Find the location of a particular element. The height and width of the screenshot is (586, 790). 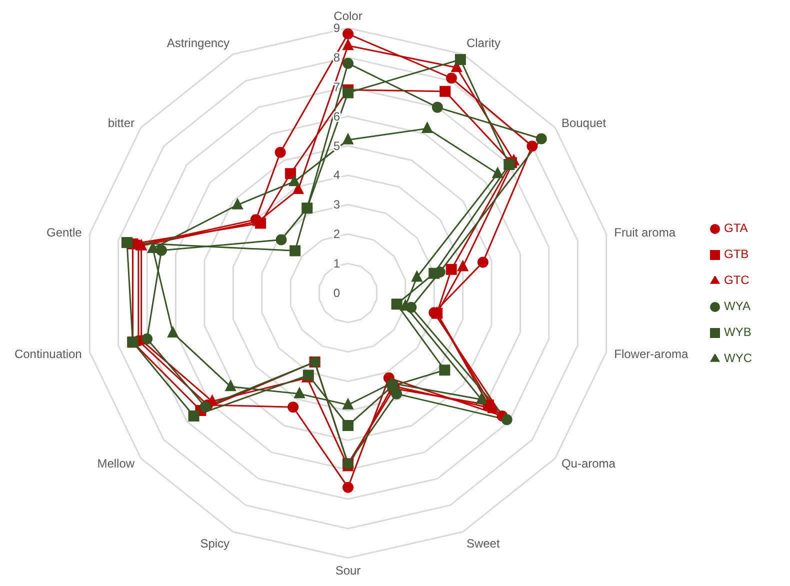

spoke-label: Qu-aroma is located at coordinates (588, 463).